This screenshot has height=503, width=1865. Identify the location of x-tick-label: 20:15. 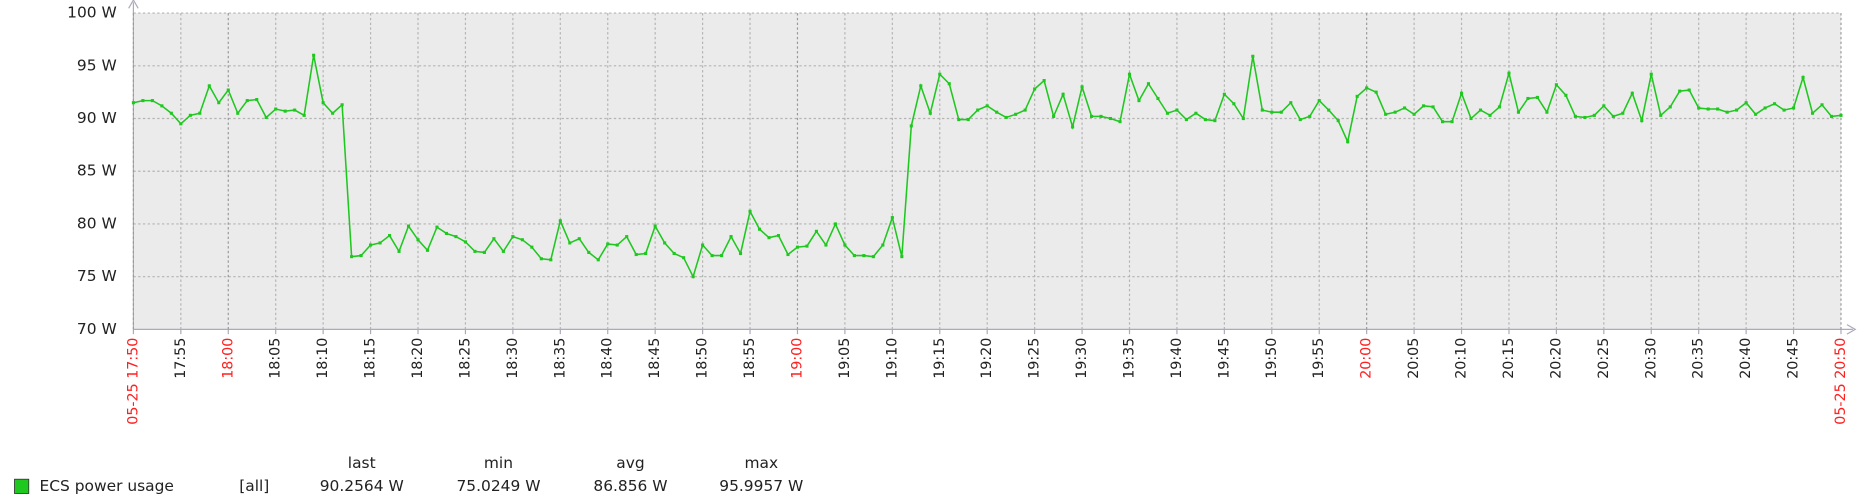
(1509, 358).